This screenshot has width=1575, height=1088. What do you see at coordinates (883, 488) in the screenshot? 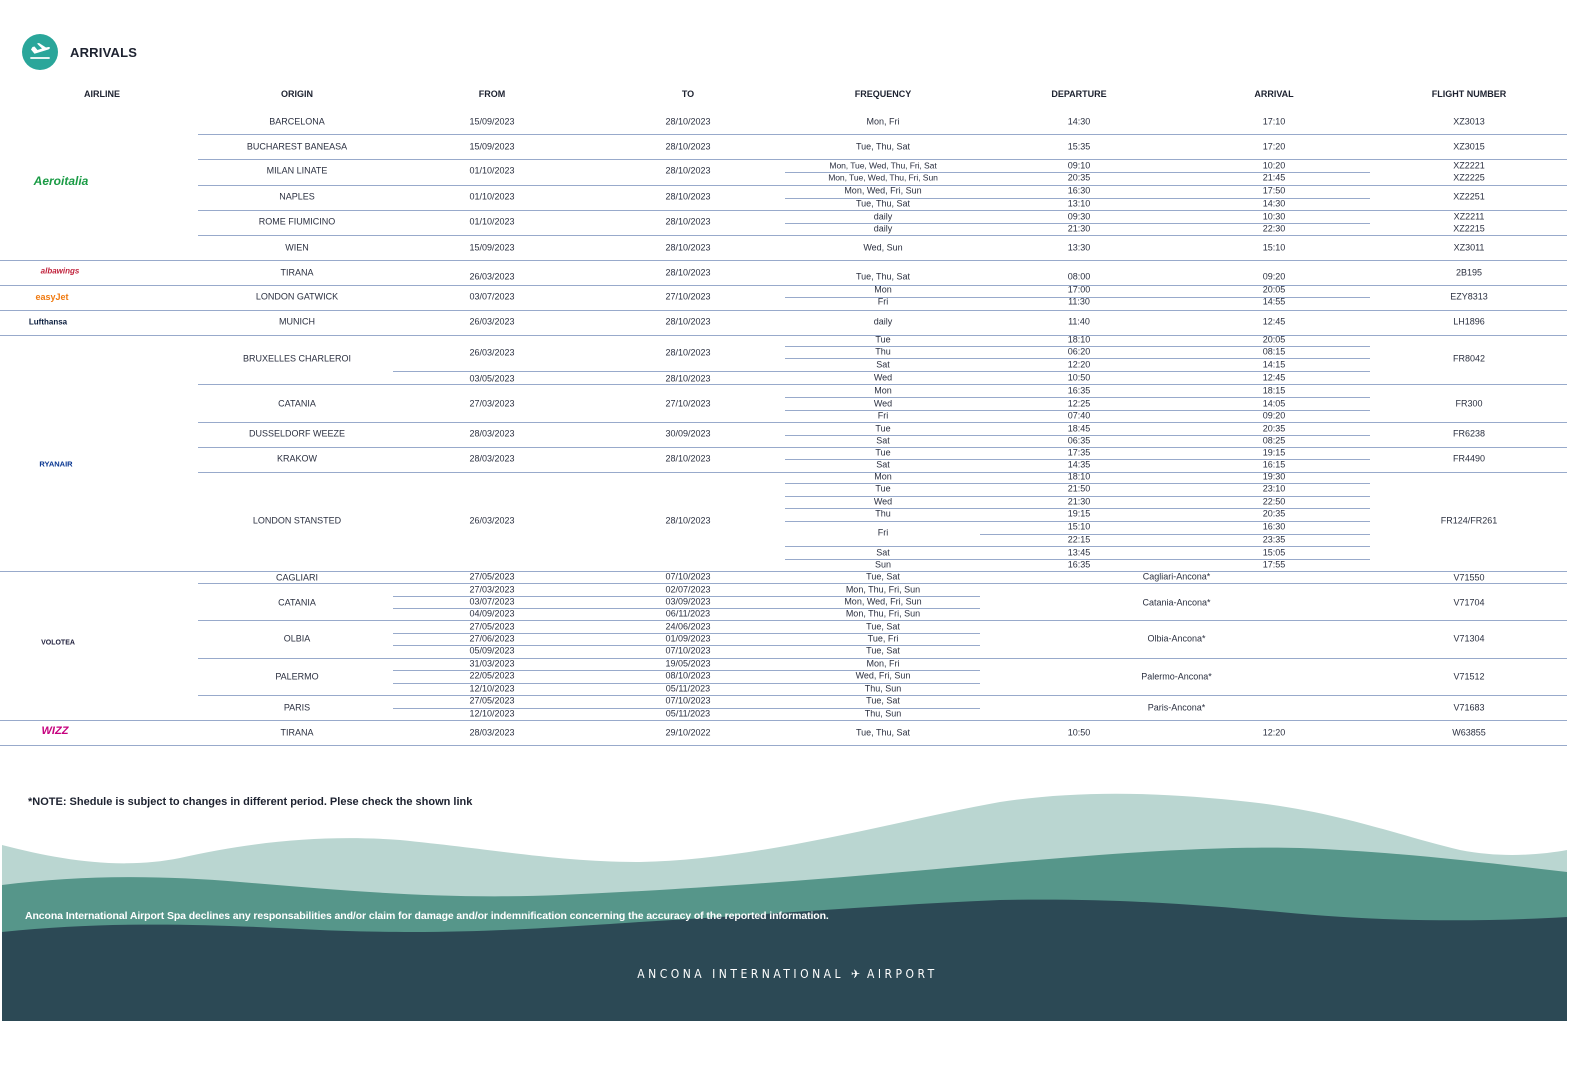
I see `frequency-cell: Tue` at bounding box center [883, 488].